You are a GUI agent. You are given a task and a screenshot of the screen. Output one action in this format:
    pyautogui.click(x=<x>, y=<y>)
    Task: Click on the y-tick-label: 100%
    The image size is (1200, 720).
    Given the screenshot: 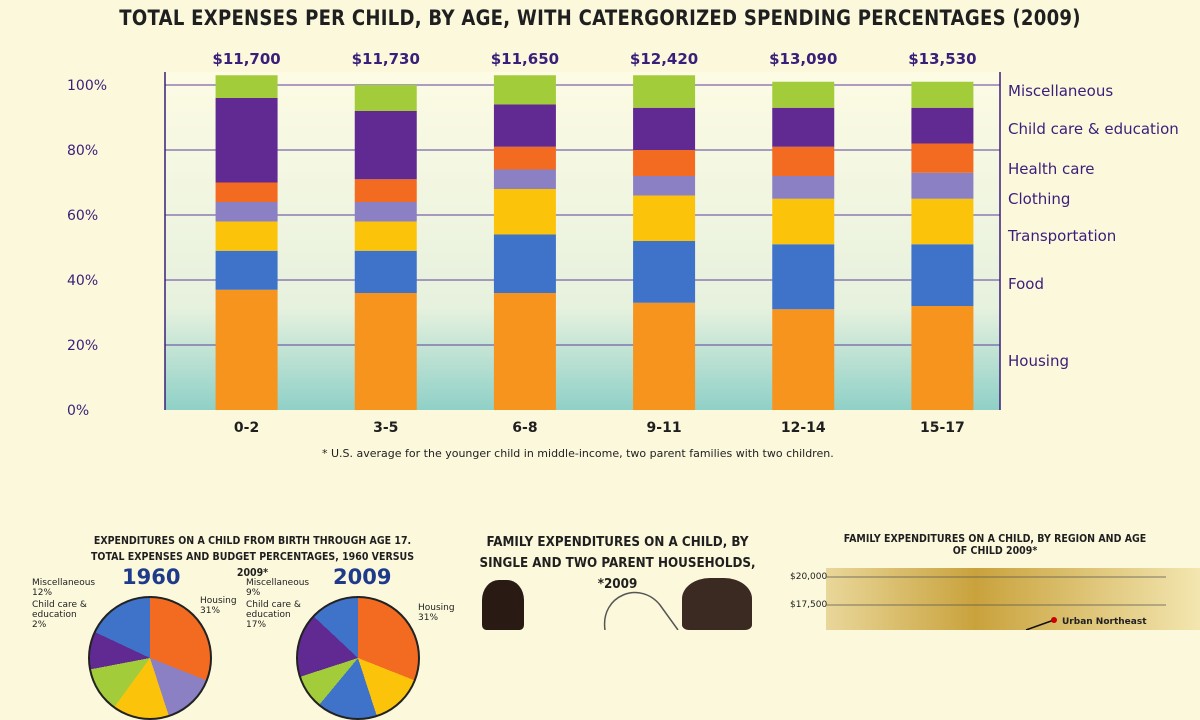 What is the action you would take?
    pyautogui.click(x=87, y=86)
    